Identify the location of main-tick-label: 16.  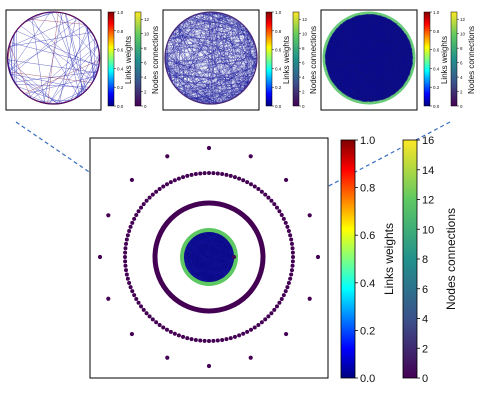
(428, 141).